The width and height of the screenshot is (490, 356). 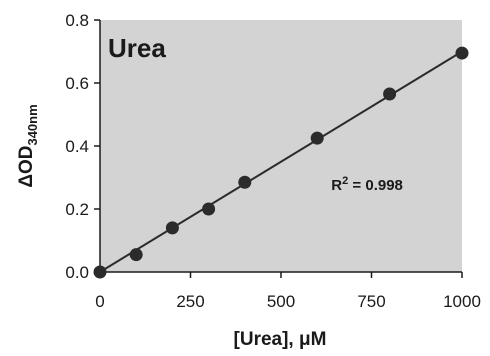 I want to click on y-axis-title-main: ΔOD, so click(x=26, y=167).